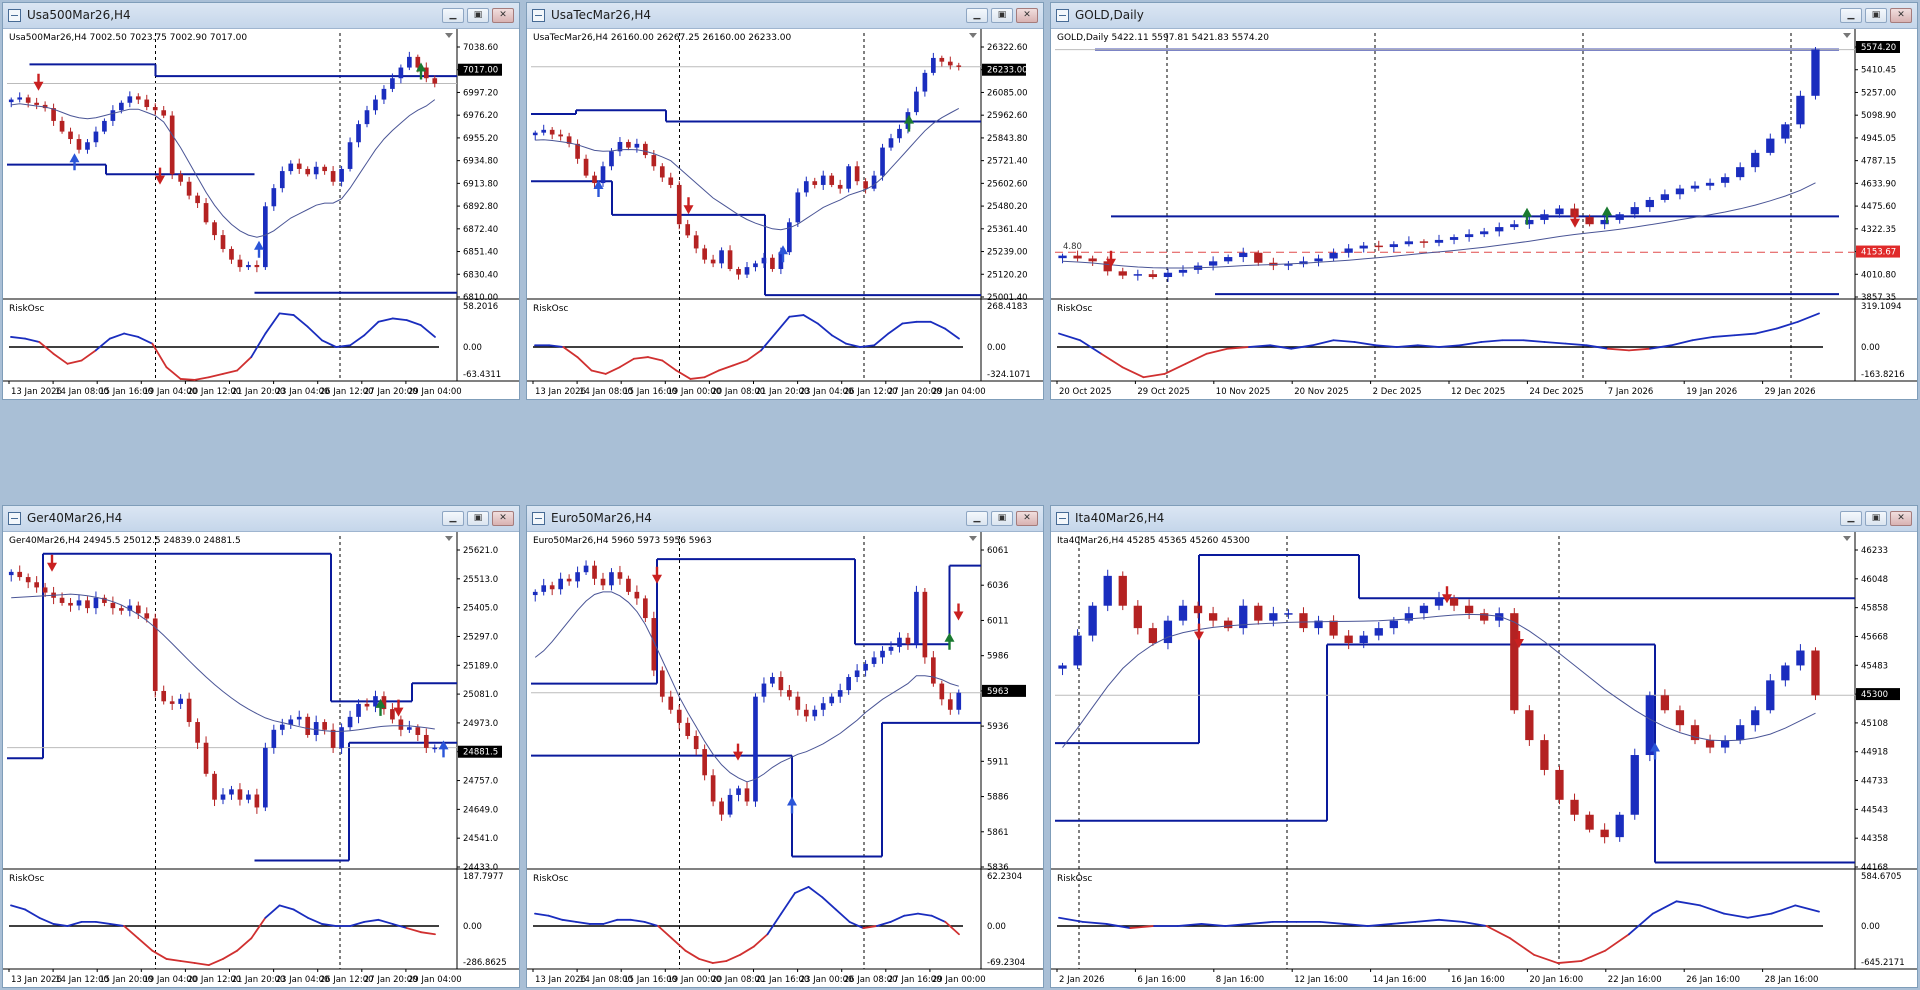 The width and height of the screenshot is (1920, 990). I want to click on price-tick-label: 45108, so click(1874, 724).